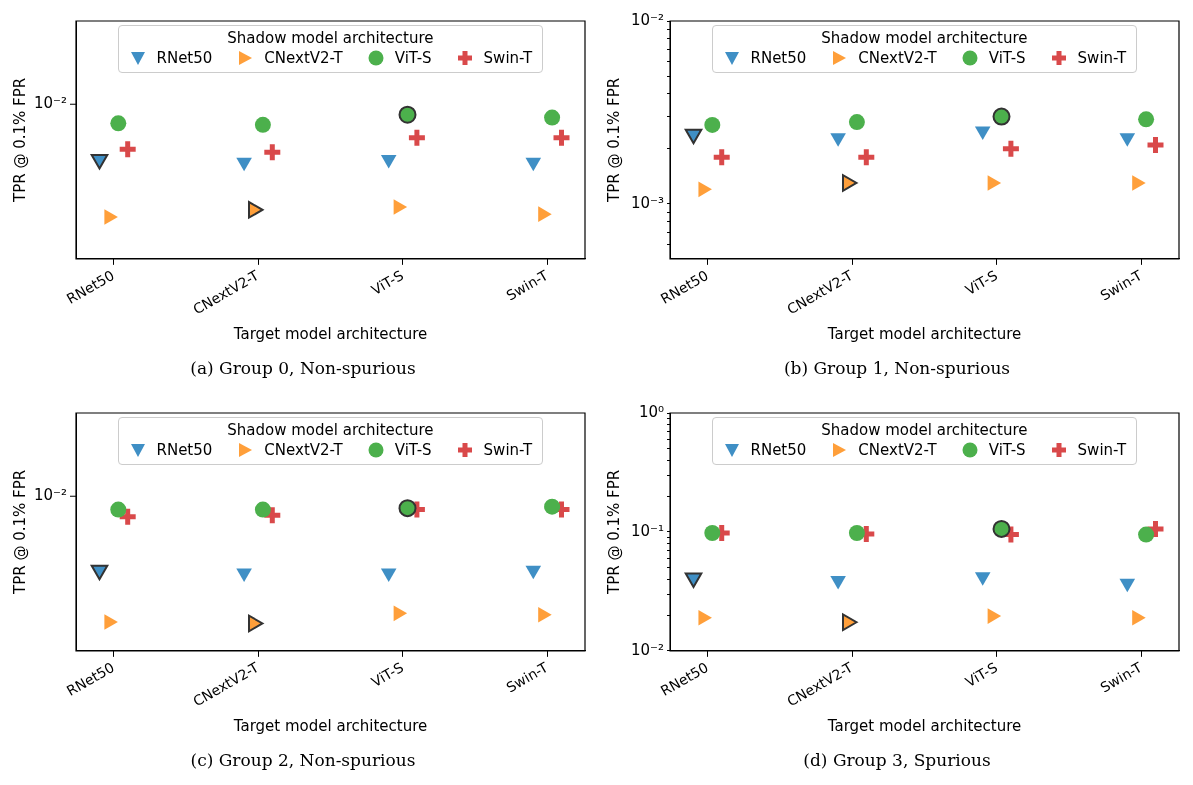 This screenshot has height=785, width=1193. I want to click on y-tick-label: 10⁻³, so click(647, 202).